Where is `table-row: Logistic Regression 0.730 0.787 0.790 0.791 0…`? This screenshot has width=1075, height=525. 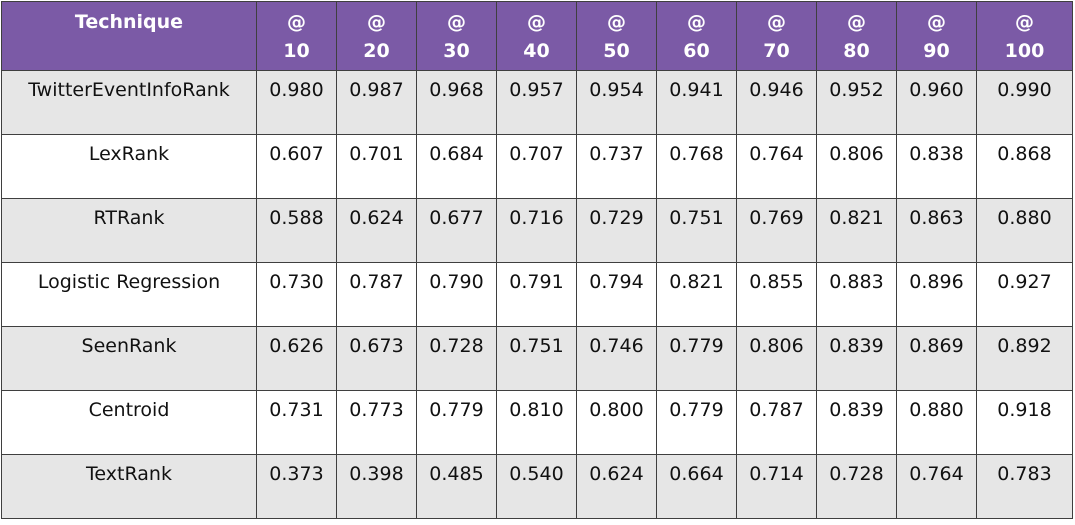
table-row: Logistic Regression 0.730 0.787 0.790 0.791 0… is located at coordinates (537, 294).